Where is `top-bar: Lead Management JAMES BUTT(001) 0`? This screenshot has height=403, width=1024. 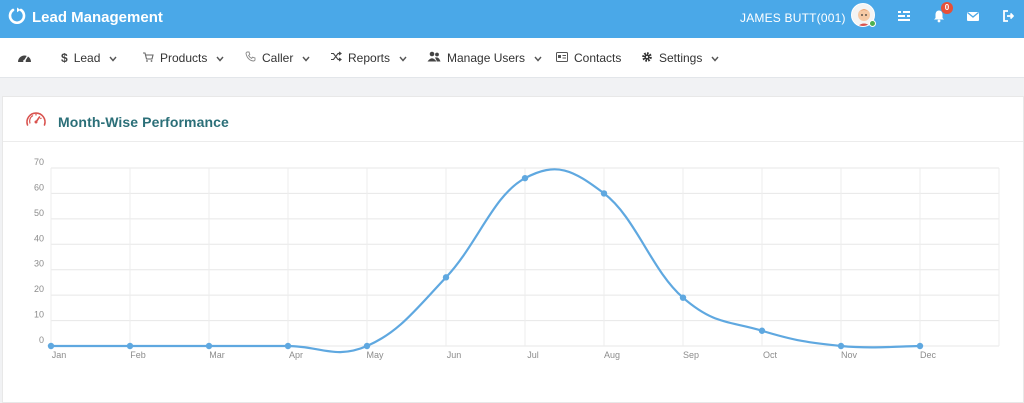
top-bar: Lead Management JAMES BUTT(001) 0 is located at coordinates (512, 19).